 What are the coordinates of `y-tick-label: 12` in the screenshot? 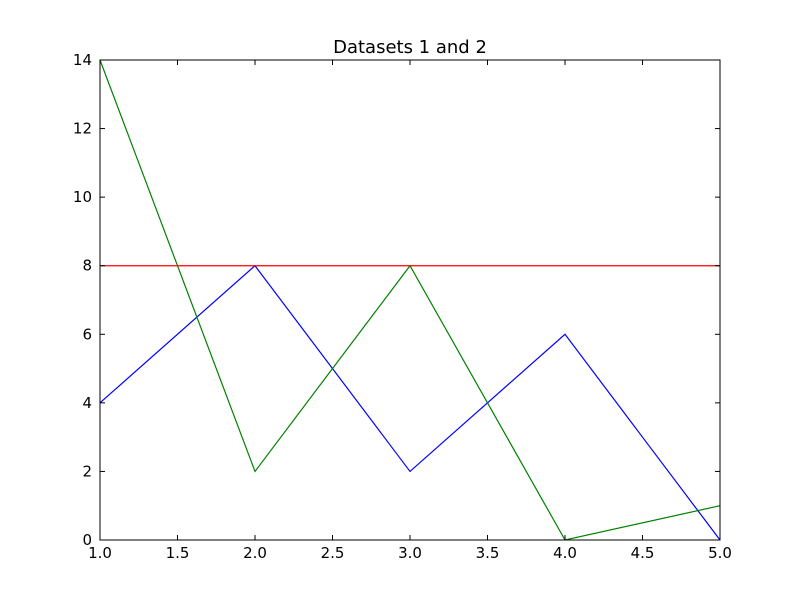 It's located at (82, 129).